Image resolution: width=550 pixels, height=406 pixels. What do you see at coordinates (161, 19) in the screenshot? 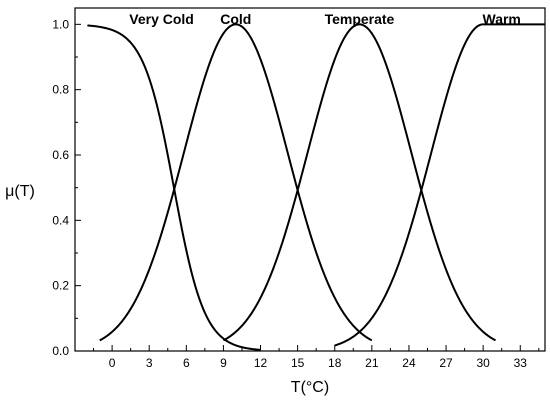
I see `set-label-very-cold: Very Cold` at bounding box center [161, 19].